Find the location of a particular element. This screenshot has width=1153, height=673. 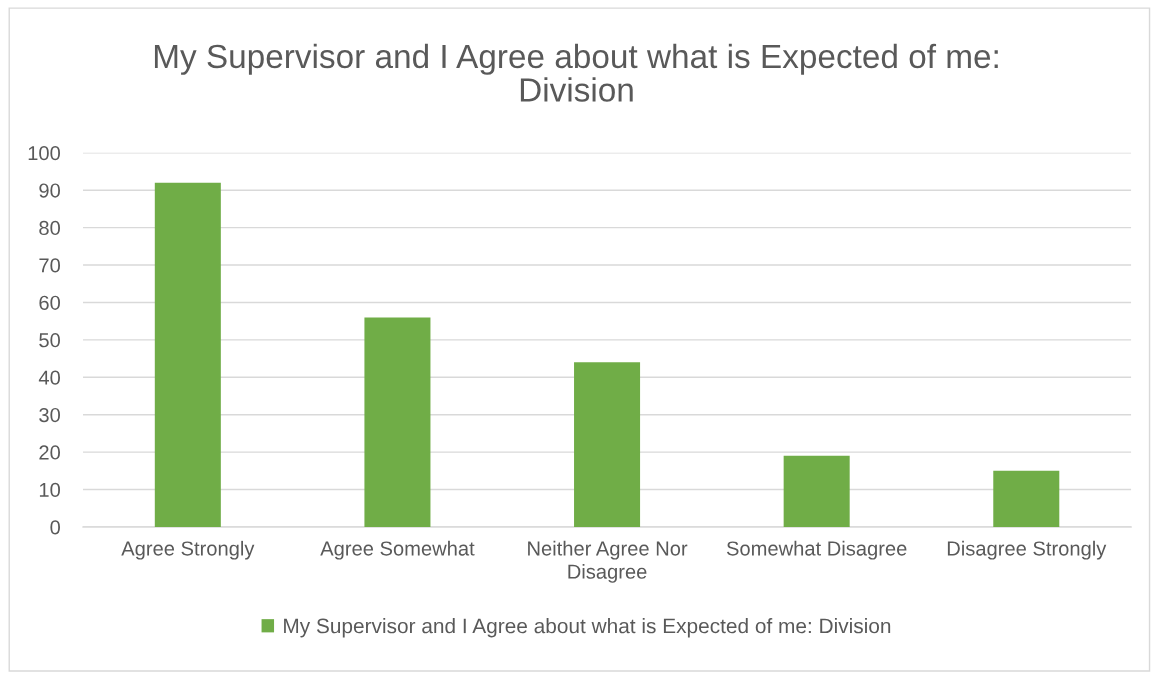

y-tick-label: 90 is located at coordinates (50, 190).